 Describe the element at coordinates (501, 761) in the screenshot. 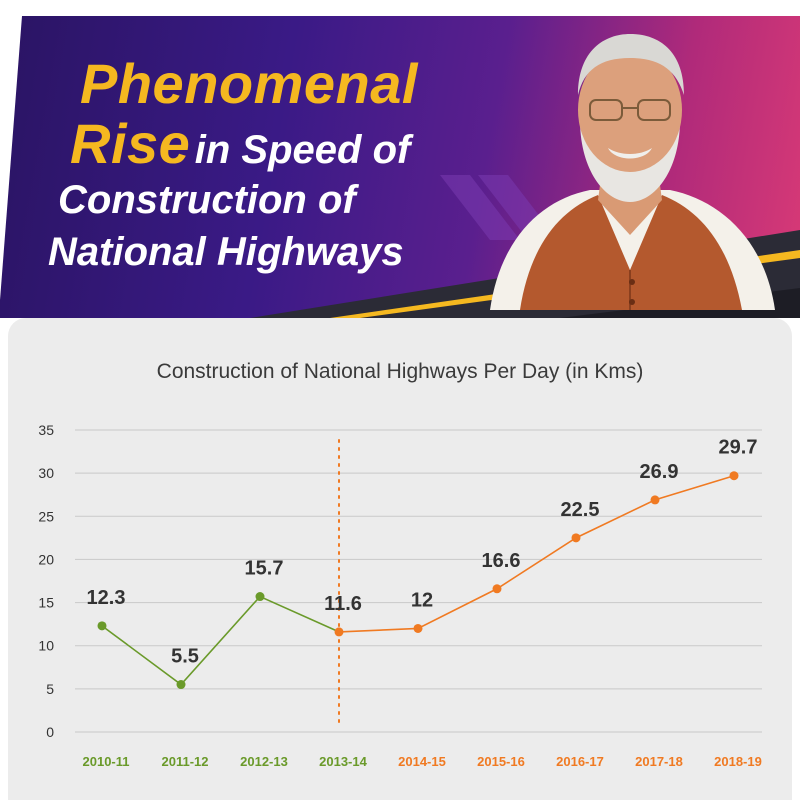

I see `x-tick-label: 2015-16` at that location.